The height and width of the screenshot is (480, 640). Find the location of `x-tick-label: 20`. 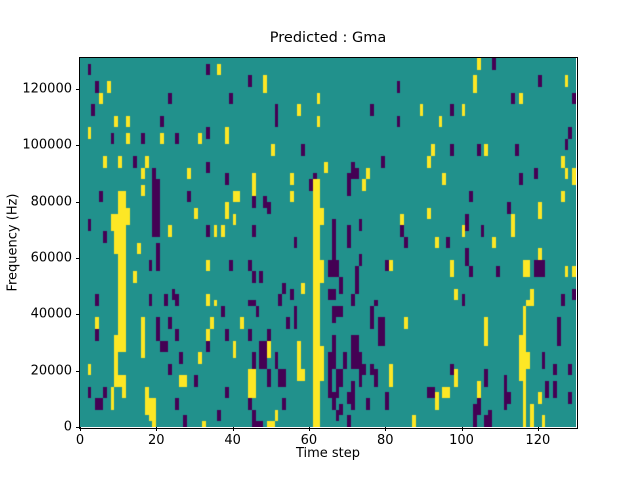

x-tick-label: 20 is located at coordinates (156, 440).